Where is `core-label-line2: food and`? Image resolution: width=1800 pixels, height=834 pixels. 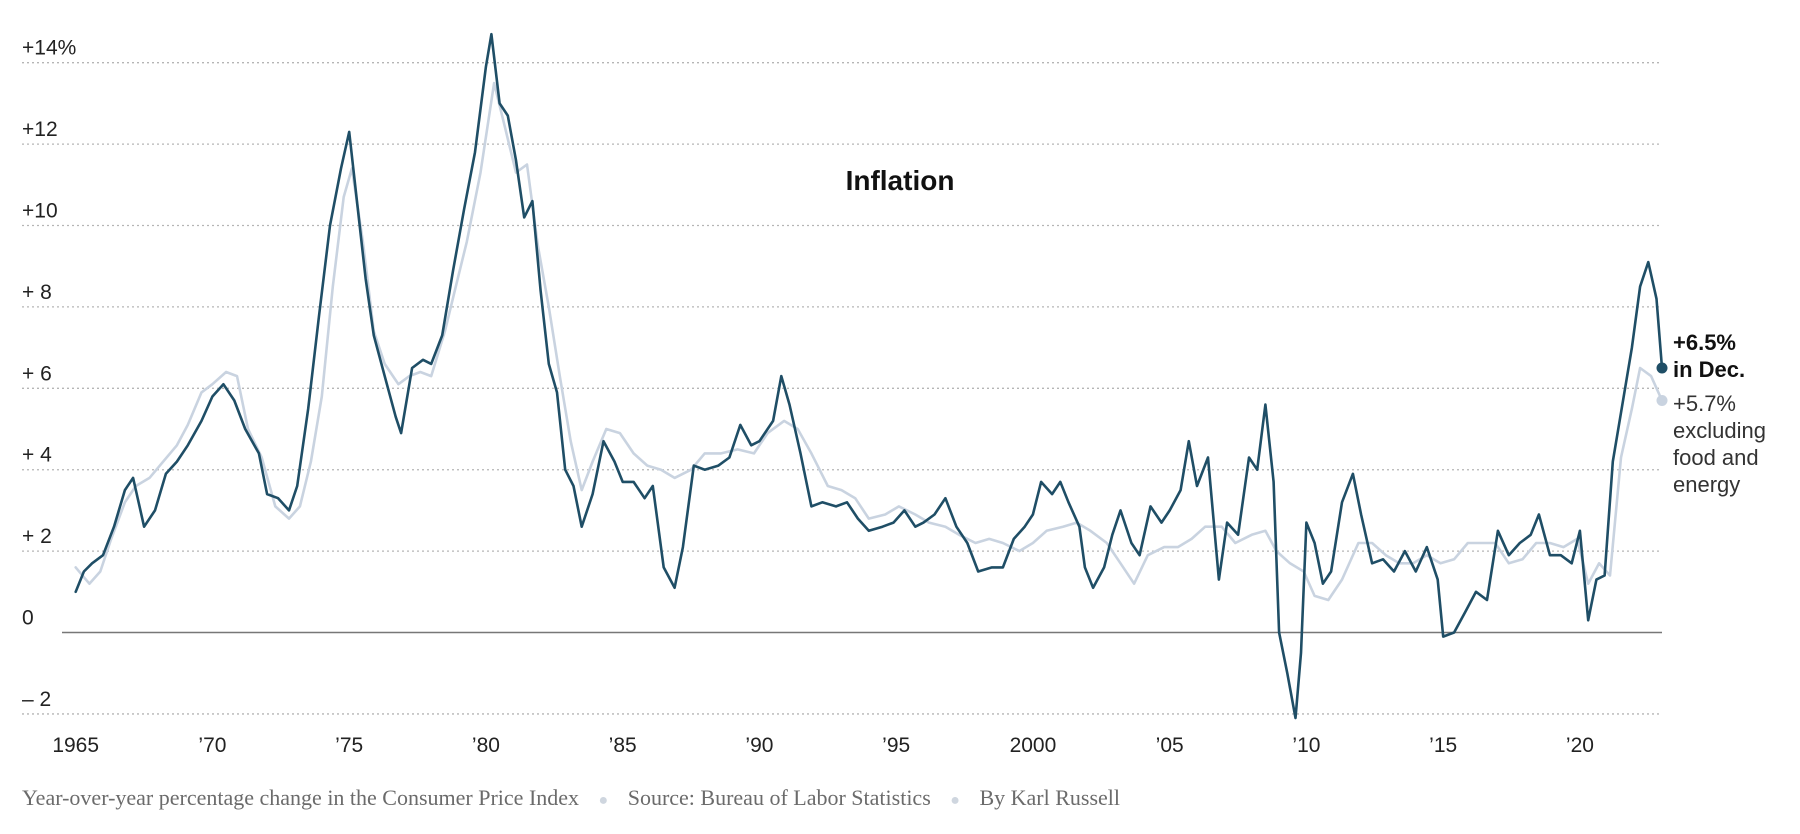
core-label-line2: food and is located at coordinates (1716, 457).